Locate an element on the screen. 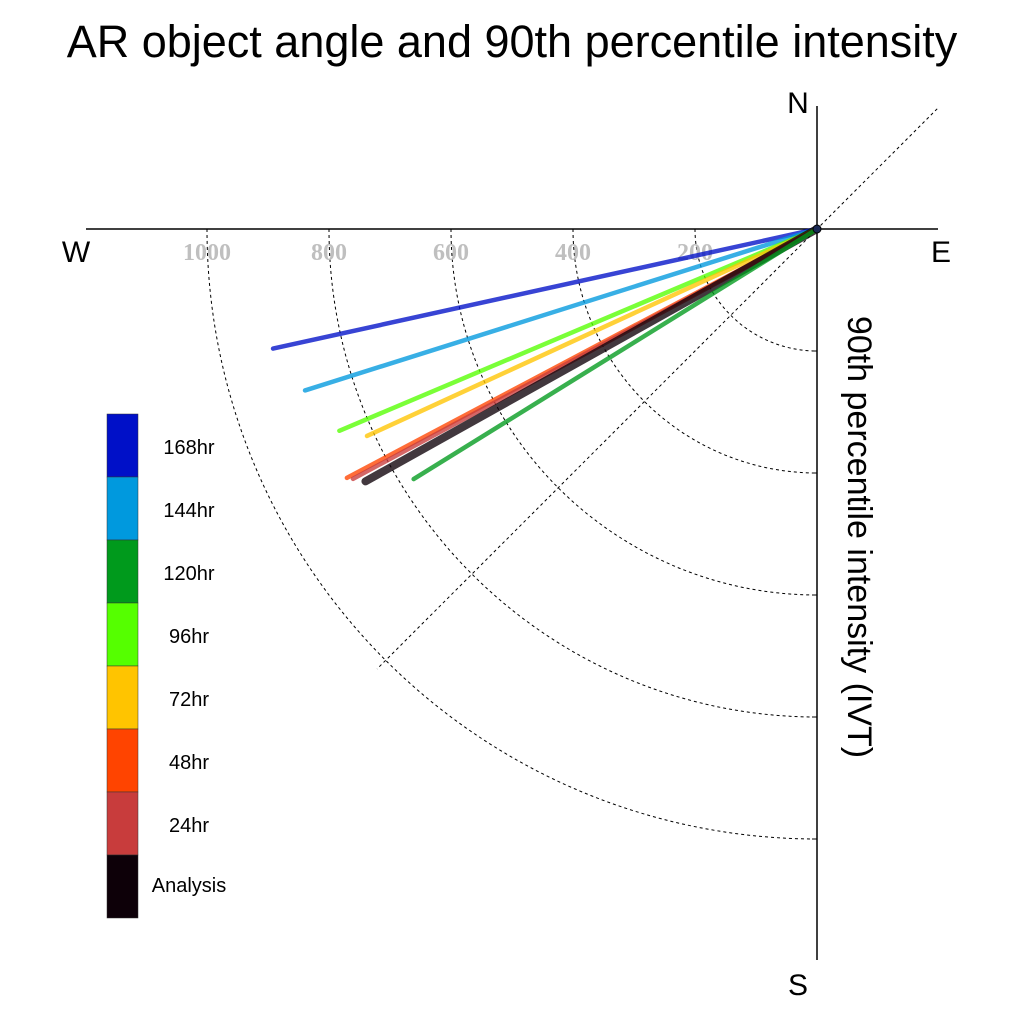 This screenshot has width=1024, height=1024. legend-label: 24hr is located at coordinates (189, 826).